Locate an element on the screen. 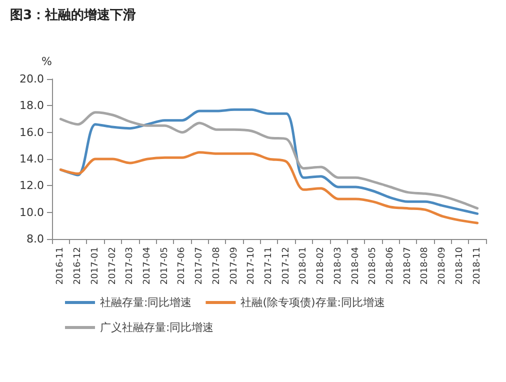  x-tick-label: 2017-01 is located at coordinates (95, 266).